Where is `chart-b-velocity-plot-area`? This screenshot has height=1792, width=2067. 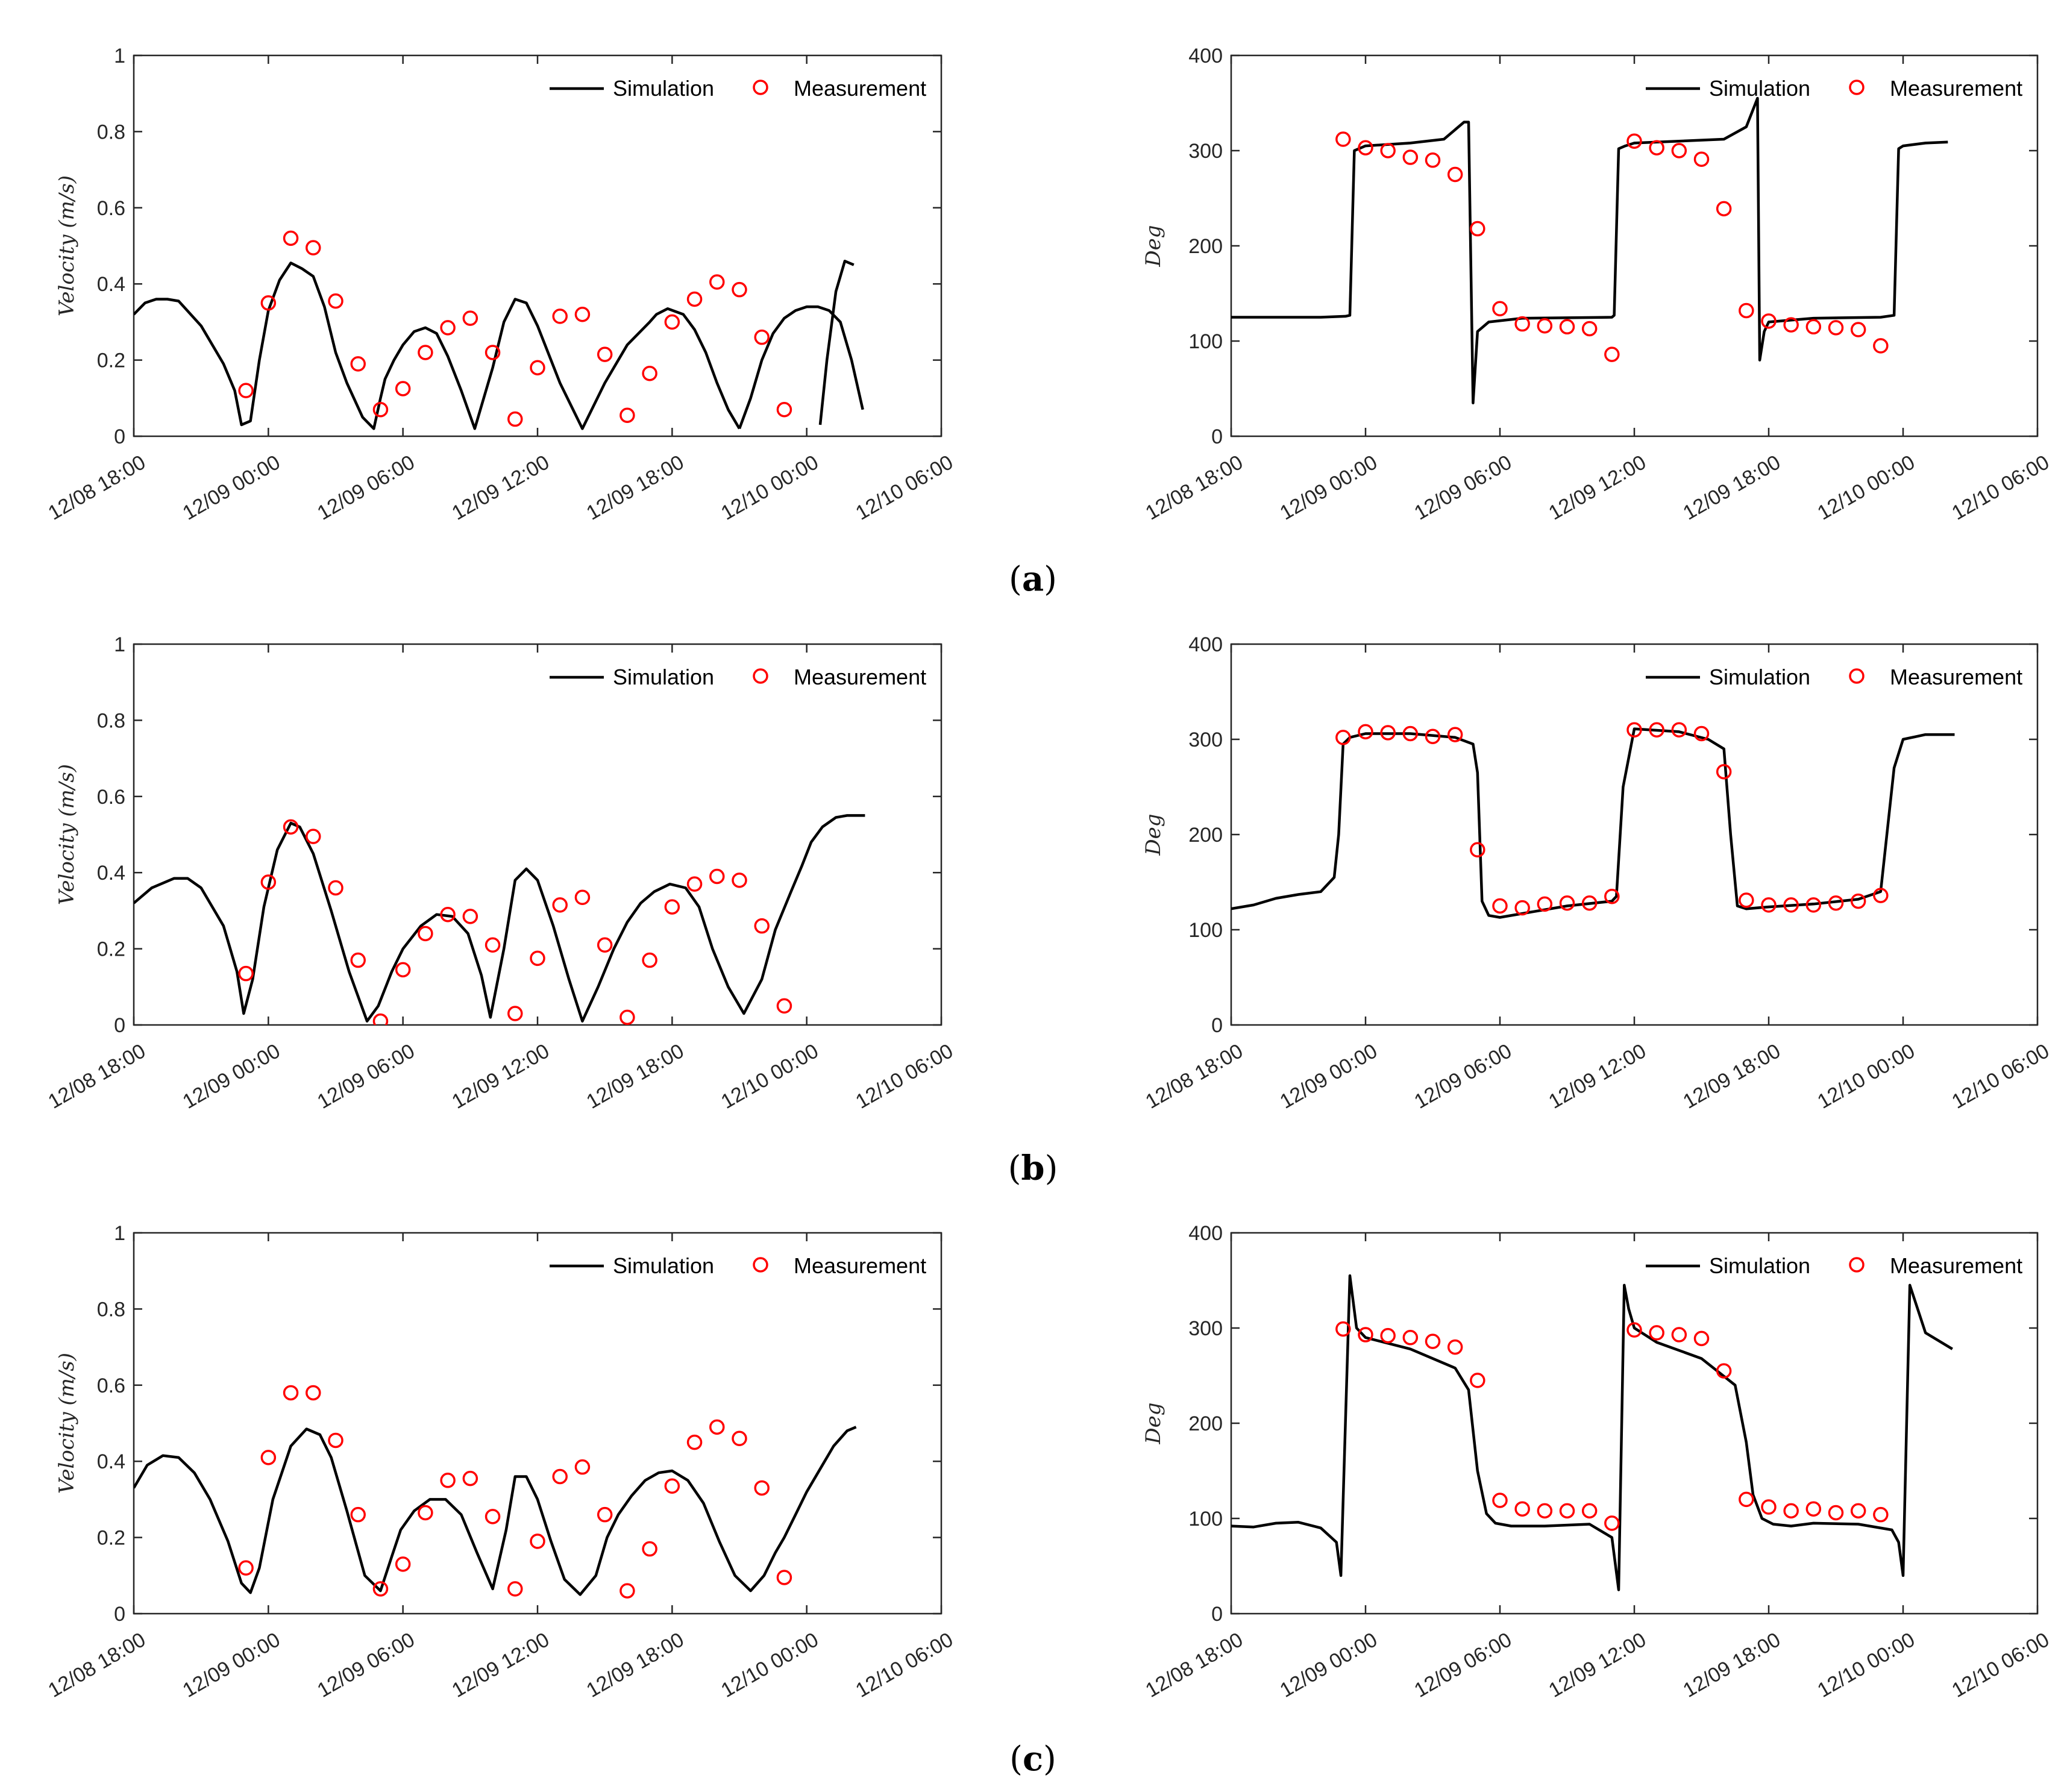 chart-b-velocity-plot-area is located at coordinates (499, 919).